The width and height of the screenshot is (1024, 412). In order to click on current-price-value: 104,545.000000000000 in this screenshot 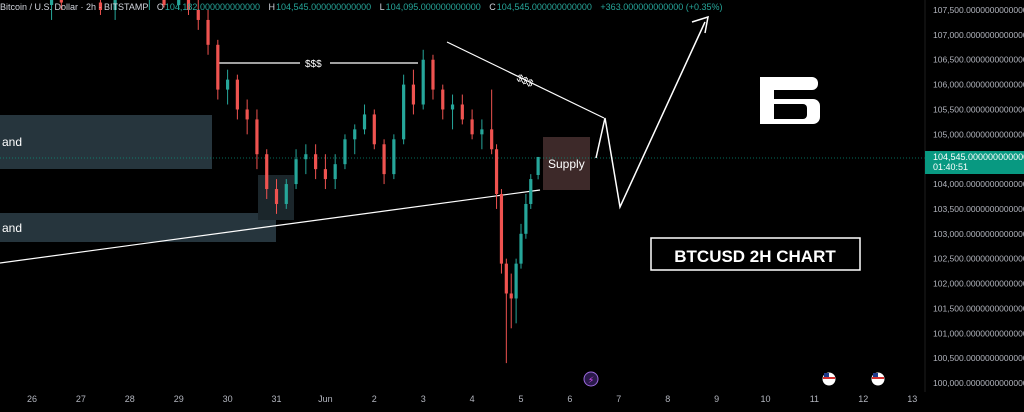, I will do `click(978, 157)`.